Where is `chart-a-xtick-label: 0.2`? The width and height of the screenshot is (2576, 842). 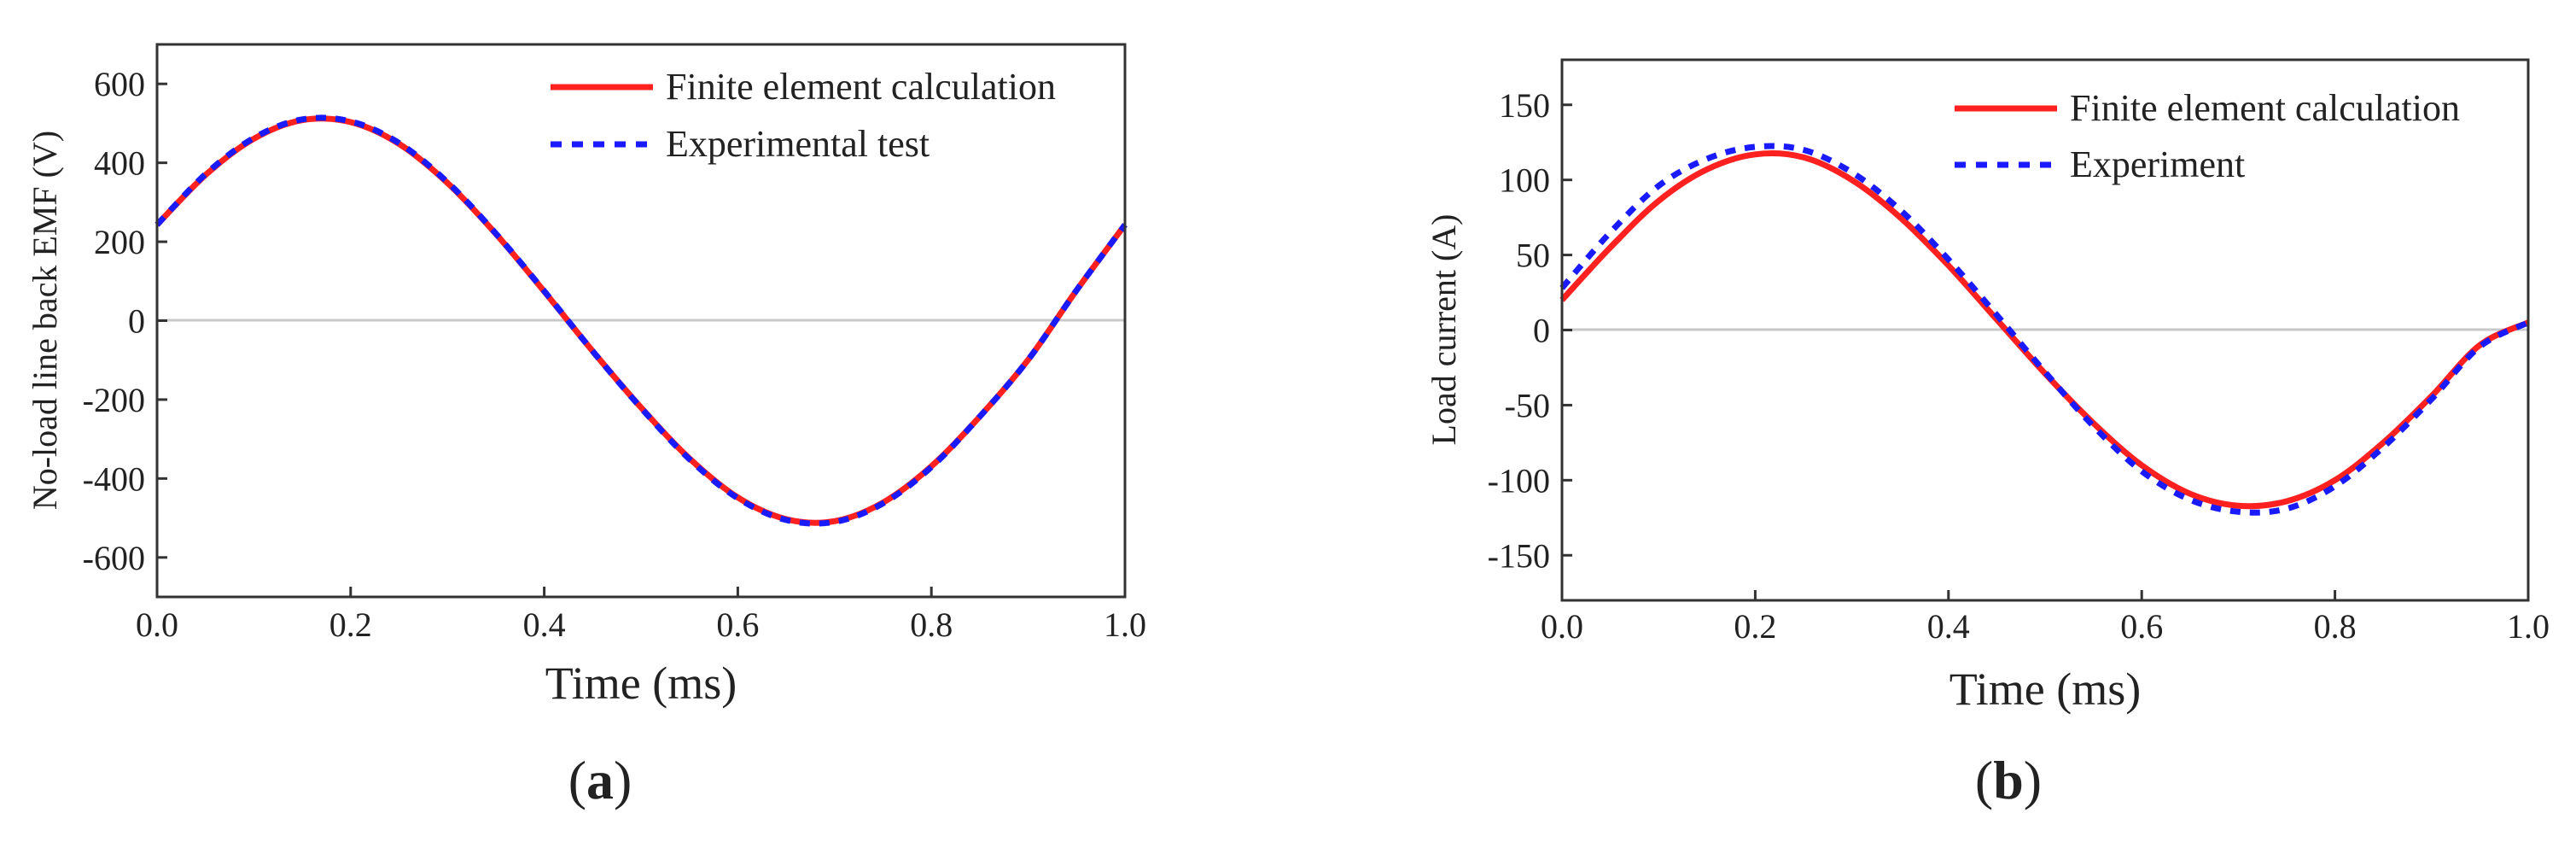
chart-a-xtick-label: 0.2 is located at coordinates (350, 624).